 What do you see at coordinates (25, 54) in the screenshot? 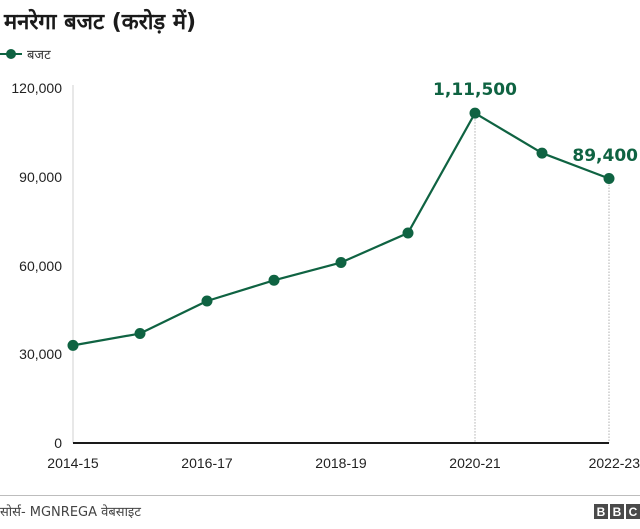
I see `legend: बजट` at bounding box center [25, 54].